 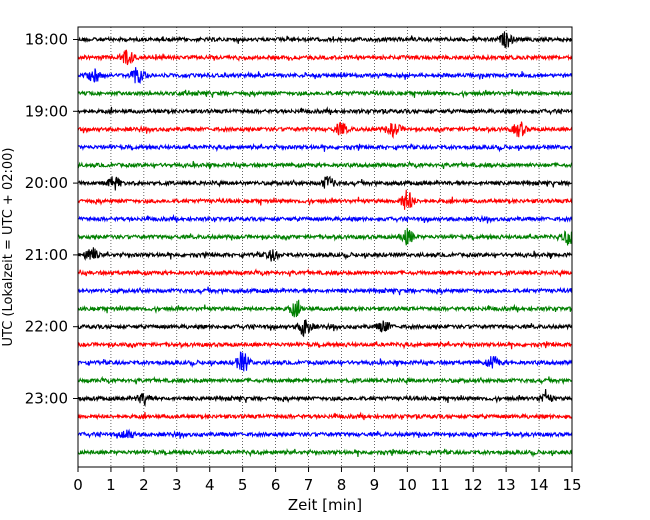 What do you see at coordinates (539, 485) in the screenshot?
I see `x-tick-label: 14` at bounding box center [539, 485].